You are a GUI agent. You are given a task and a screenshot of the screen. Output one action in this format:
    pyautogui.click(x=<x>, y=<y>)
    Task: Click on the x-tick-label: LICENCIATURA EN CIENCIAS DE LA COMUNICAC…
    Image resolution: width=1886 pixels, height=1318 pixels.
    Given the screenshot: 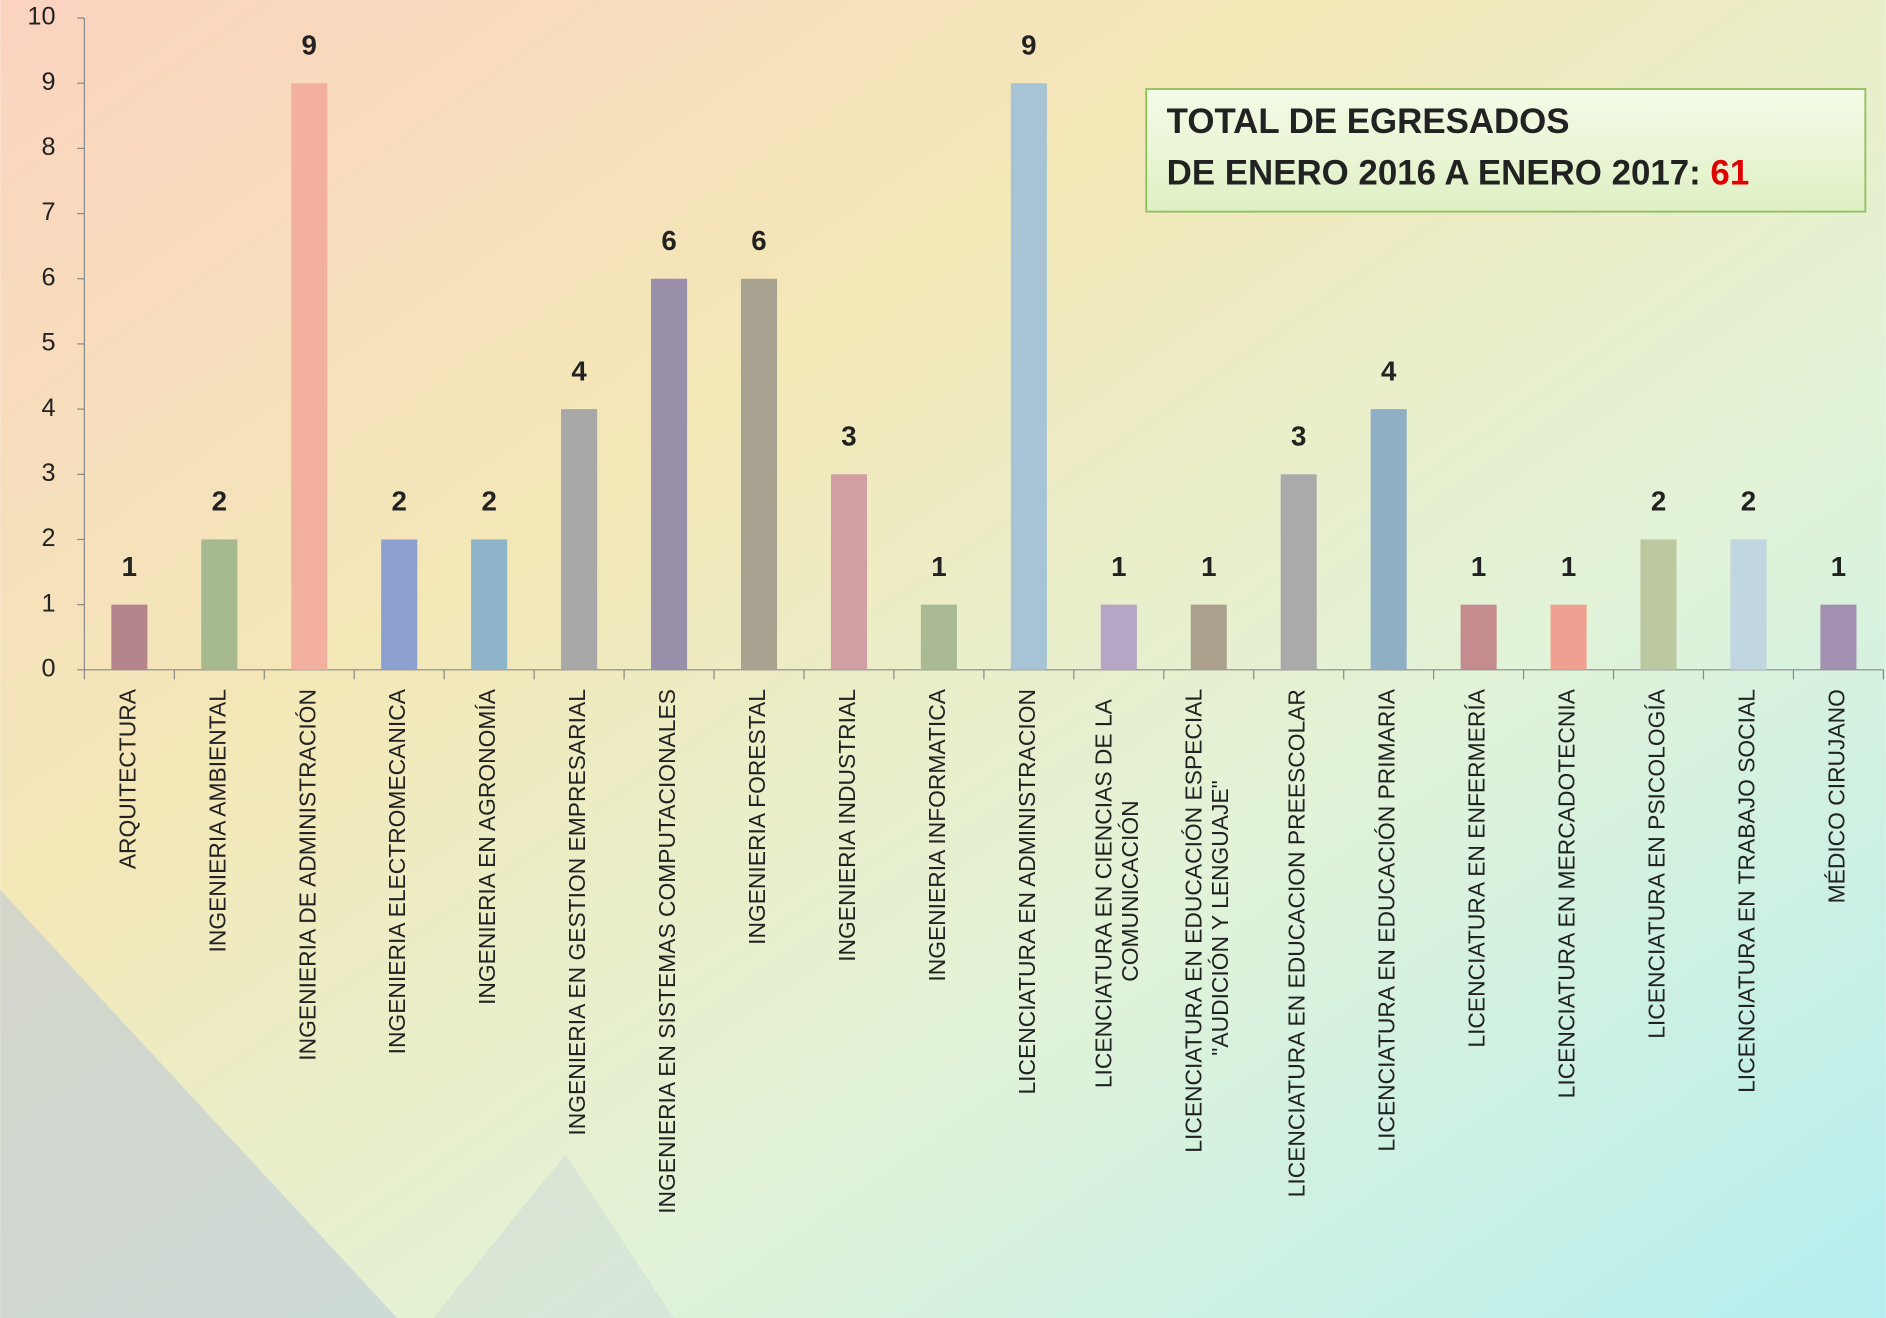 What is the action you would take?
    pyautogui.click(x=1117, y=891)
    